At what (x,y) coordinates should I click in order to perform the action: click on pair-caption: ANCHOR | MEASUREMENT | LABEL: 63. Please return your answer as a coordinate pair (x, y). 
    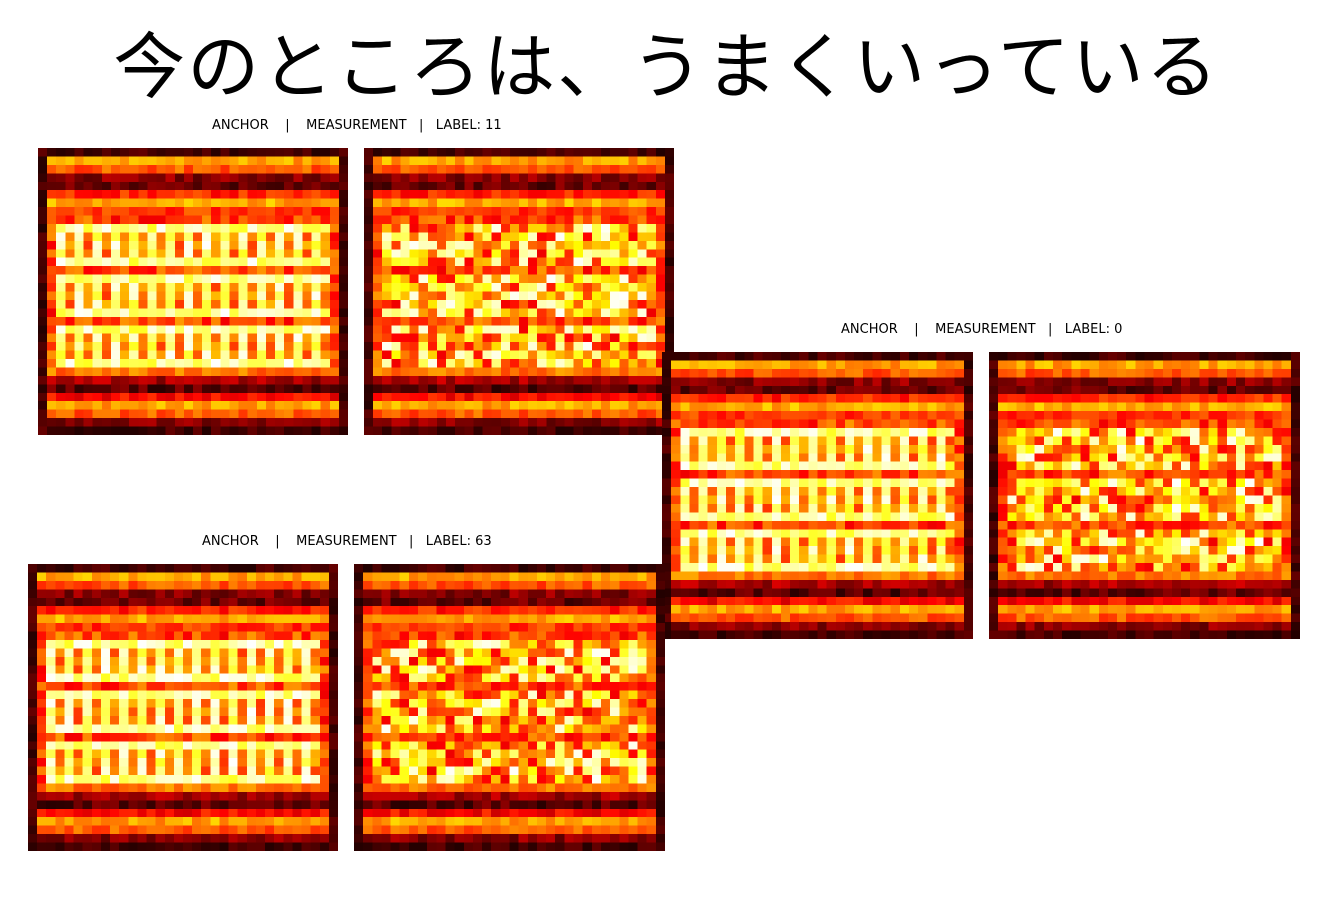
    Looking at the image, I should click on (347, 541).